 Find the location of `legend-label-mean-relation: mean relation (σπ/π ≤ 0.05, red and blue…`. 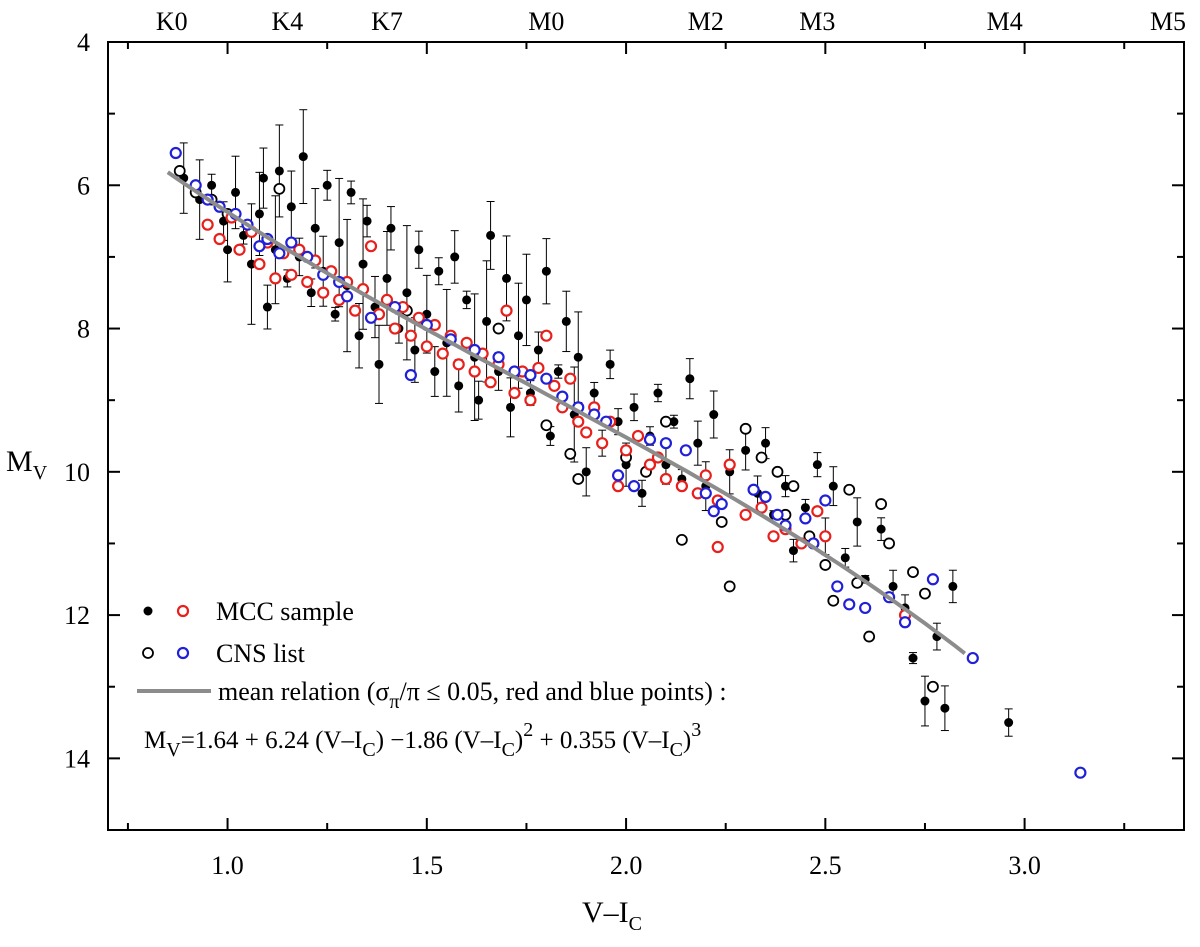

legend-label-mean-relation: mean relation (σπ/π ≤ 0.05, red and blue… is located at coordinates (472, 695).